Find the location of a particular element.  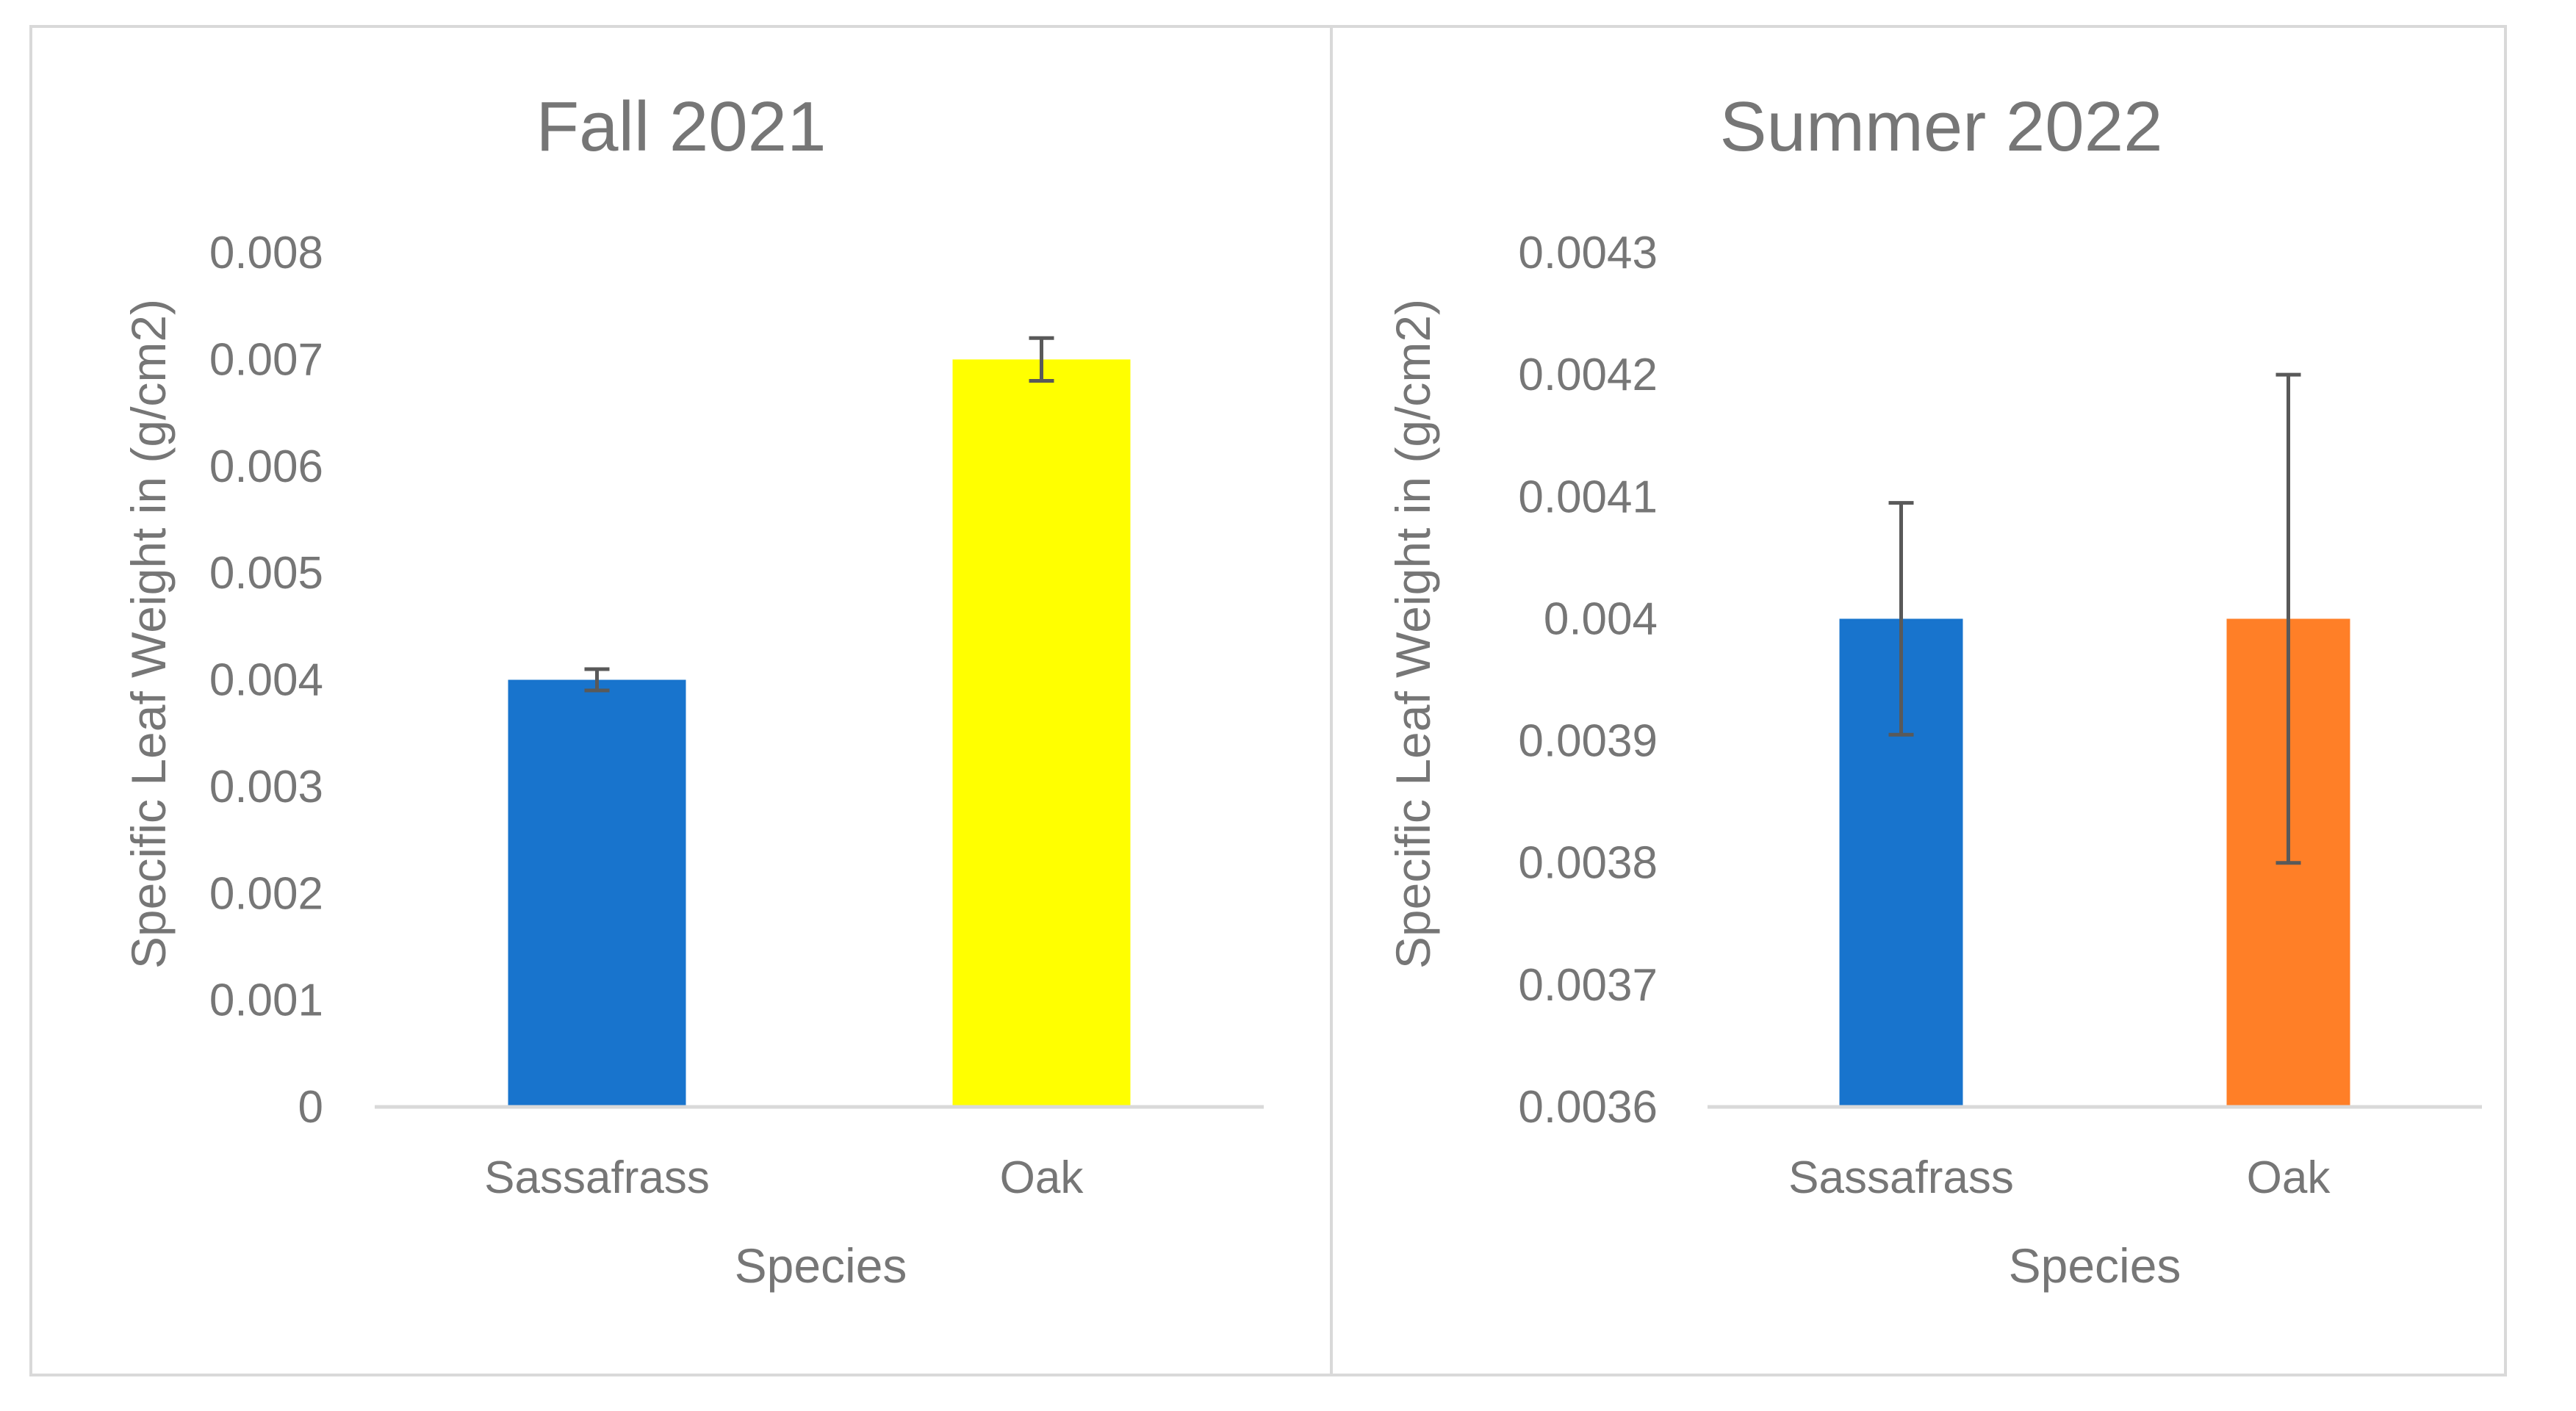

chart-title: Summer 2022 is located at coordinates (1941, 127).